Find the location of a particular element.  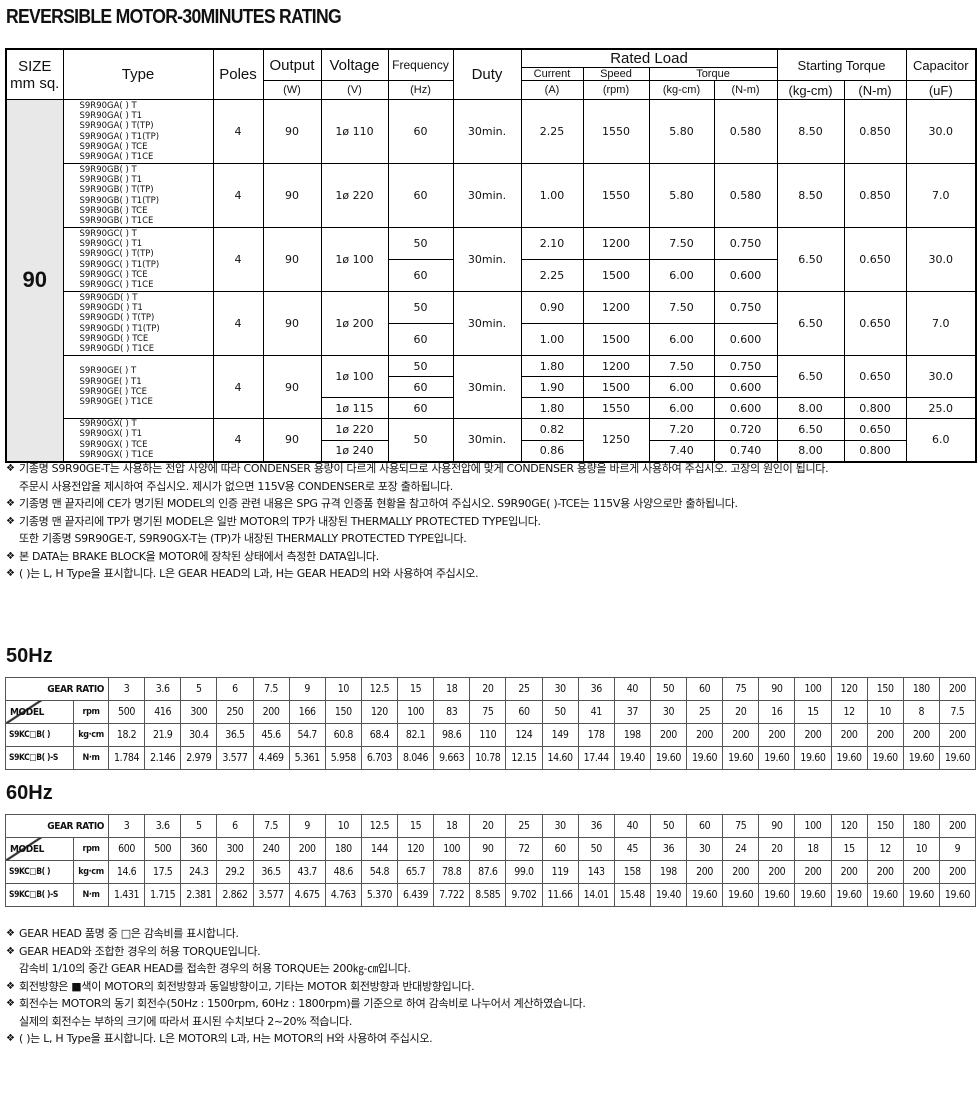

rpm-cell: 100 is located at coordinates (452, 849).